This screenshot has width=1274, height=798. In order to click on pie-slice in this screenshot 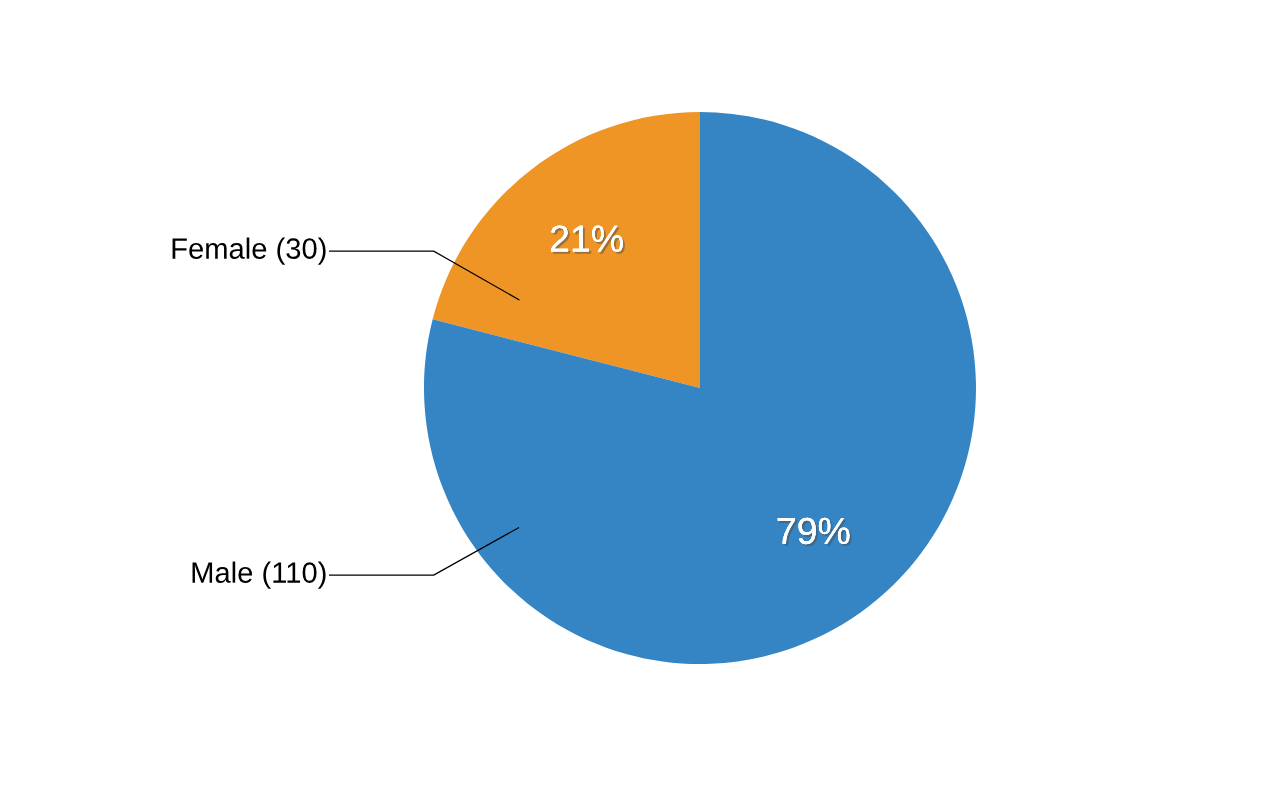, I will do `click(566, 250)`.